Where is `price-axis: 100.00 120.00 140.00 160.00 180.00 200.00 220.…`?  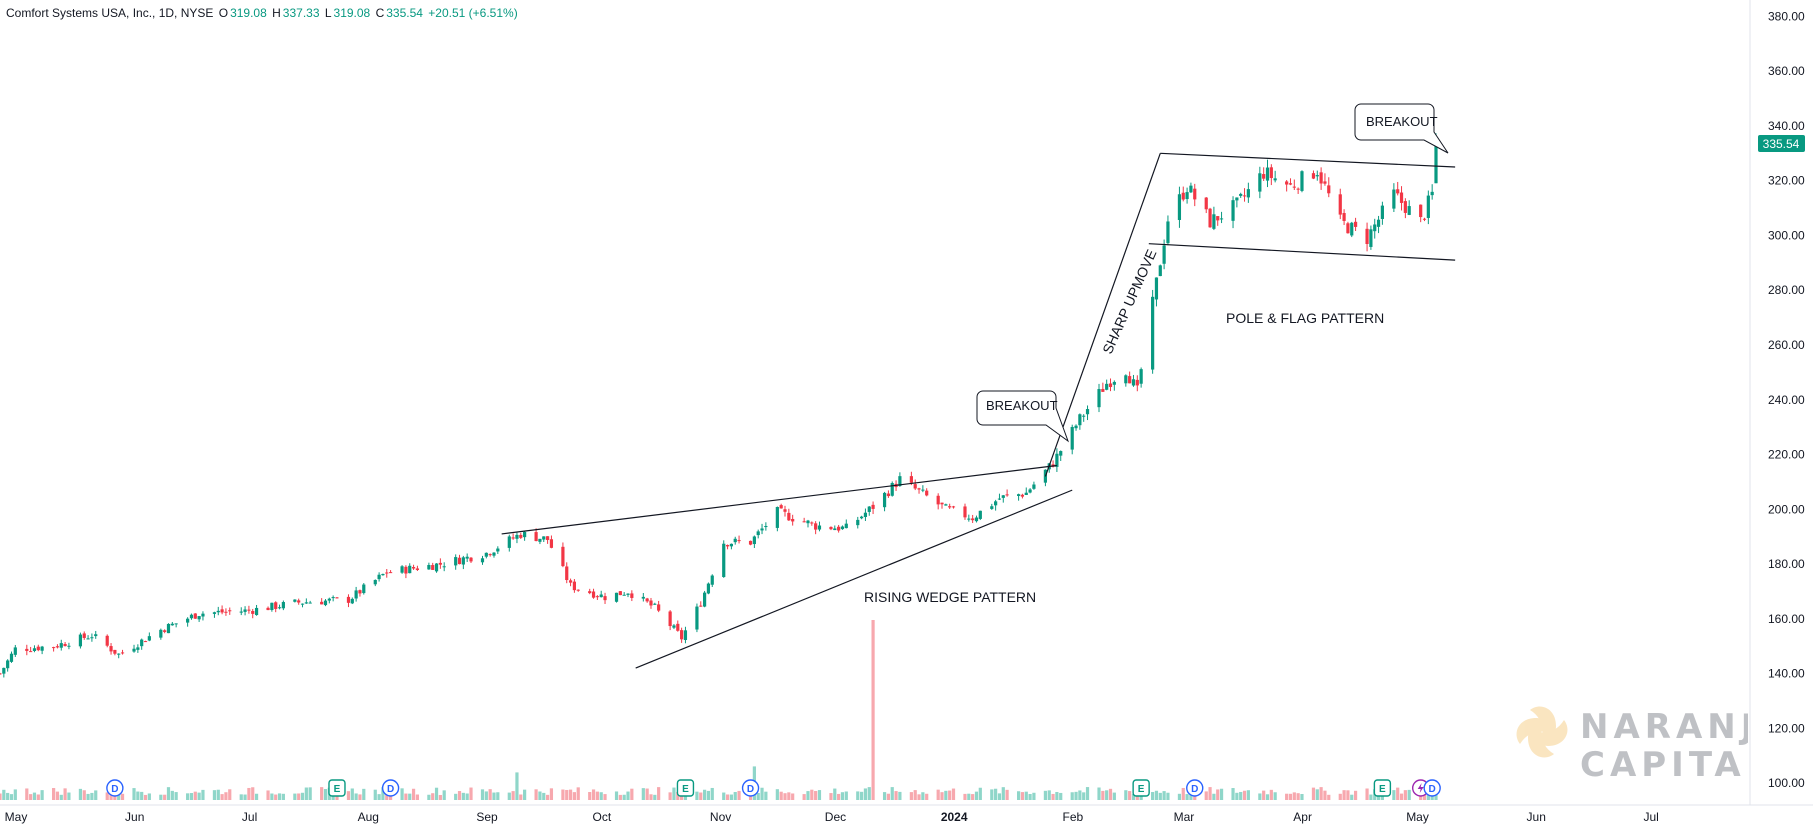
price-axis: 100.00 120.00 140.00 160.00 180.00 200.00 220.… is located at coordinates (1786, 399).